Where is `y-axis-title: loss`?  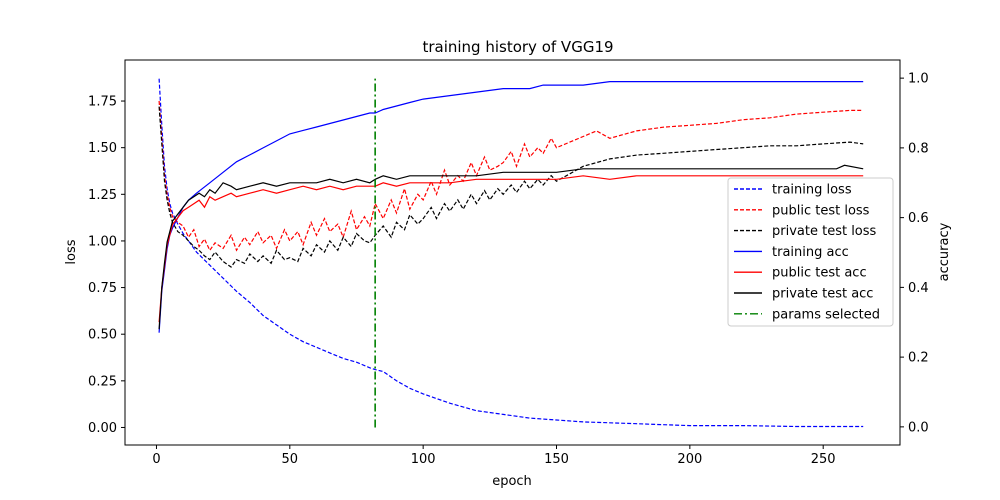
y-axis-title: loss is located at coordinates (71, 251).